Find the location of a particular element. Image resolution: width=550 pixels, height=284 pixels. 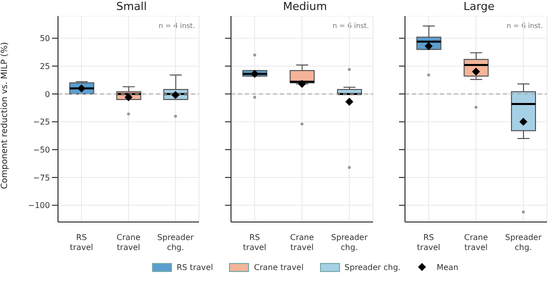

chart-title: Small is located at coordinates (131, 7).